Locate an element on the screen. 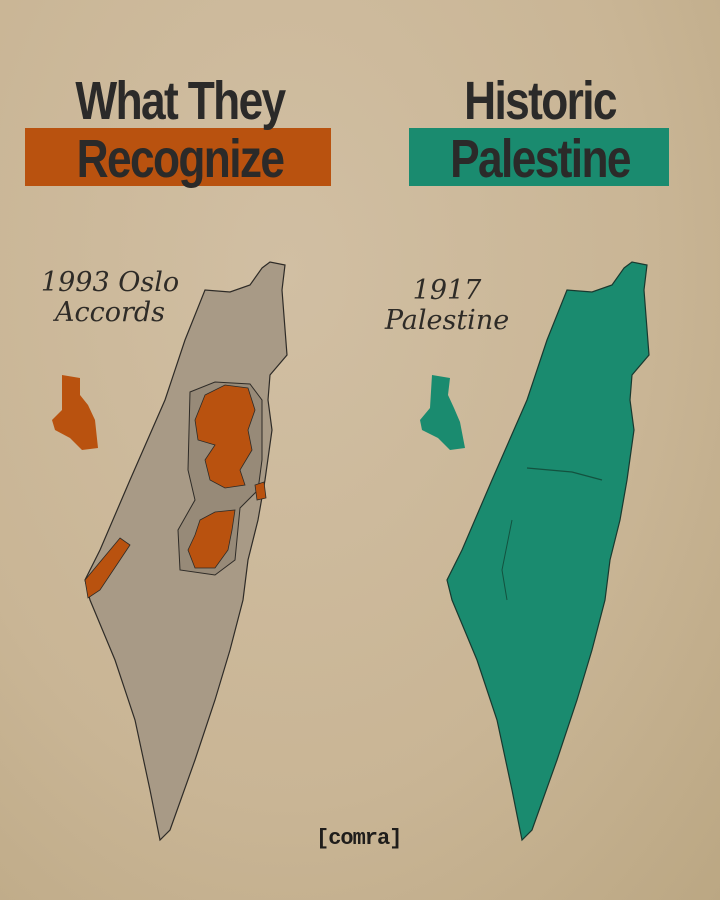 The height and width of the screenshot is (900, 720). area-a-jericho is located at coordinates (260, 491).